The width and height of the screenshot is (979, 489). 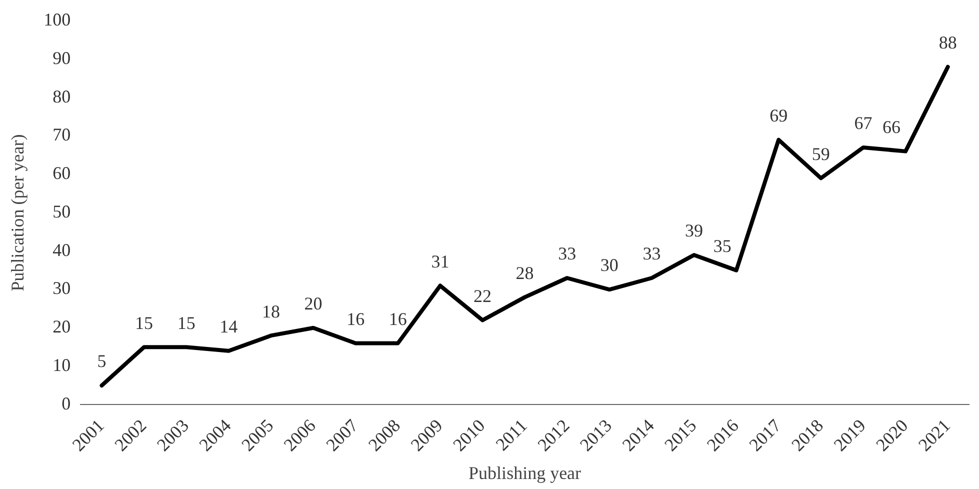 I want to click on y-tick-label: 60, so click(x=61, y=173).